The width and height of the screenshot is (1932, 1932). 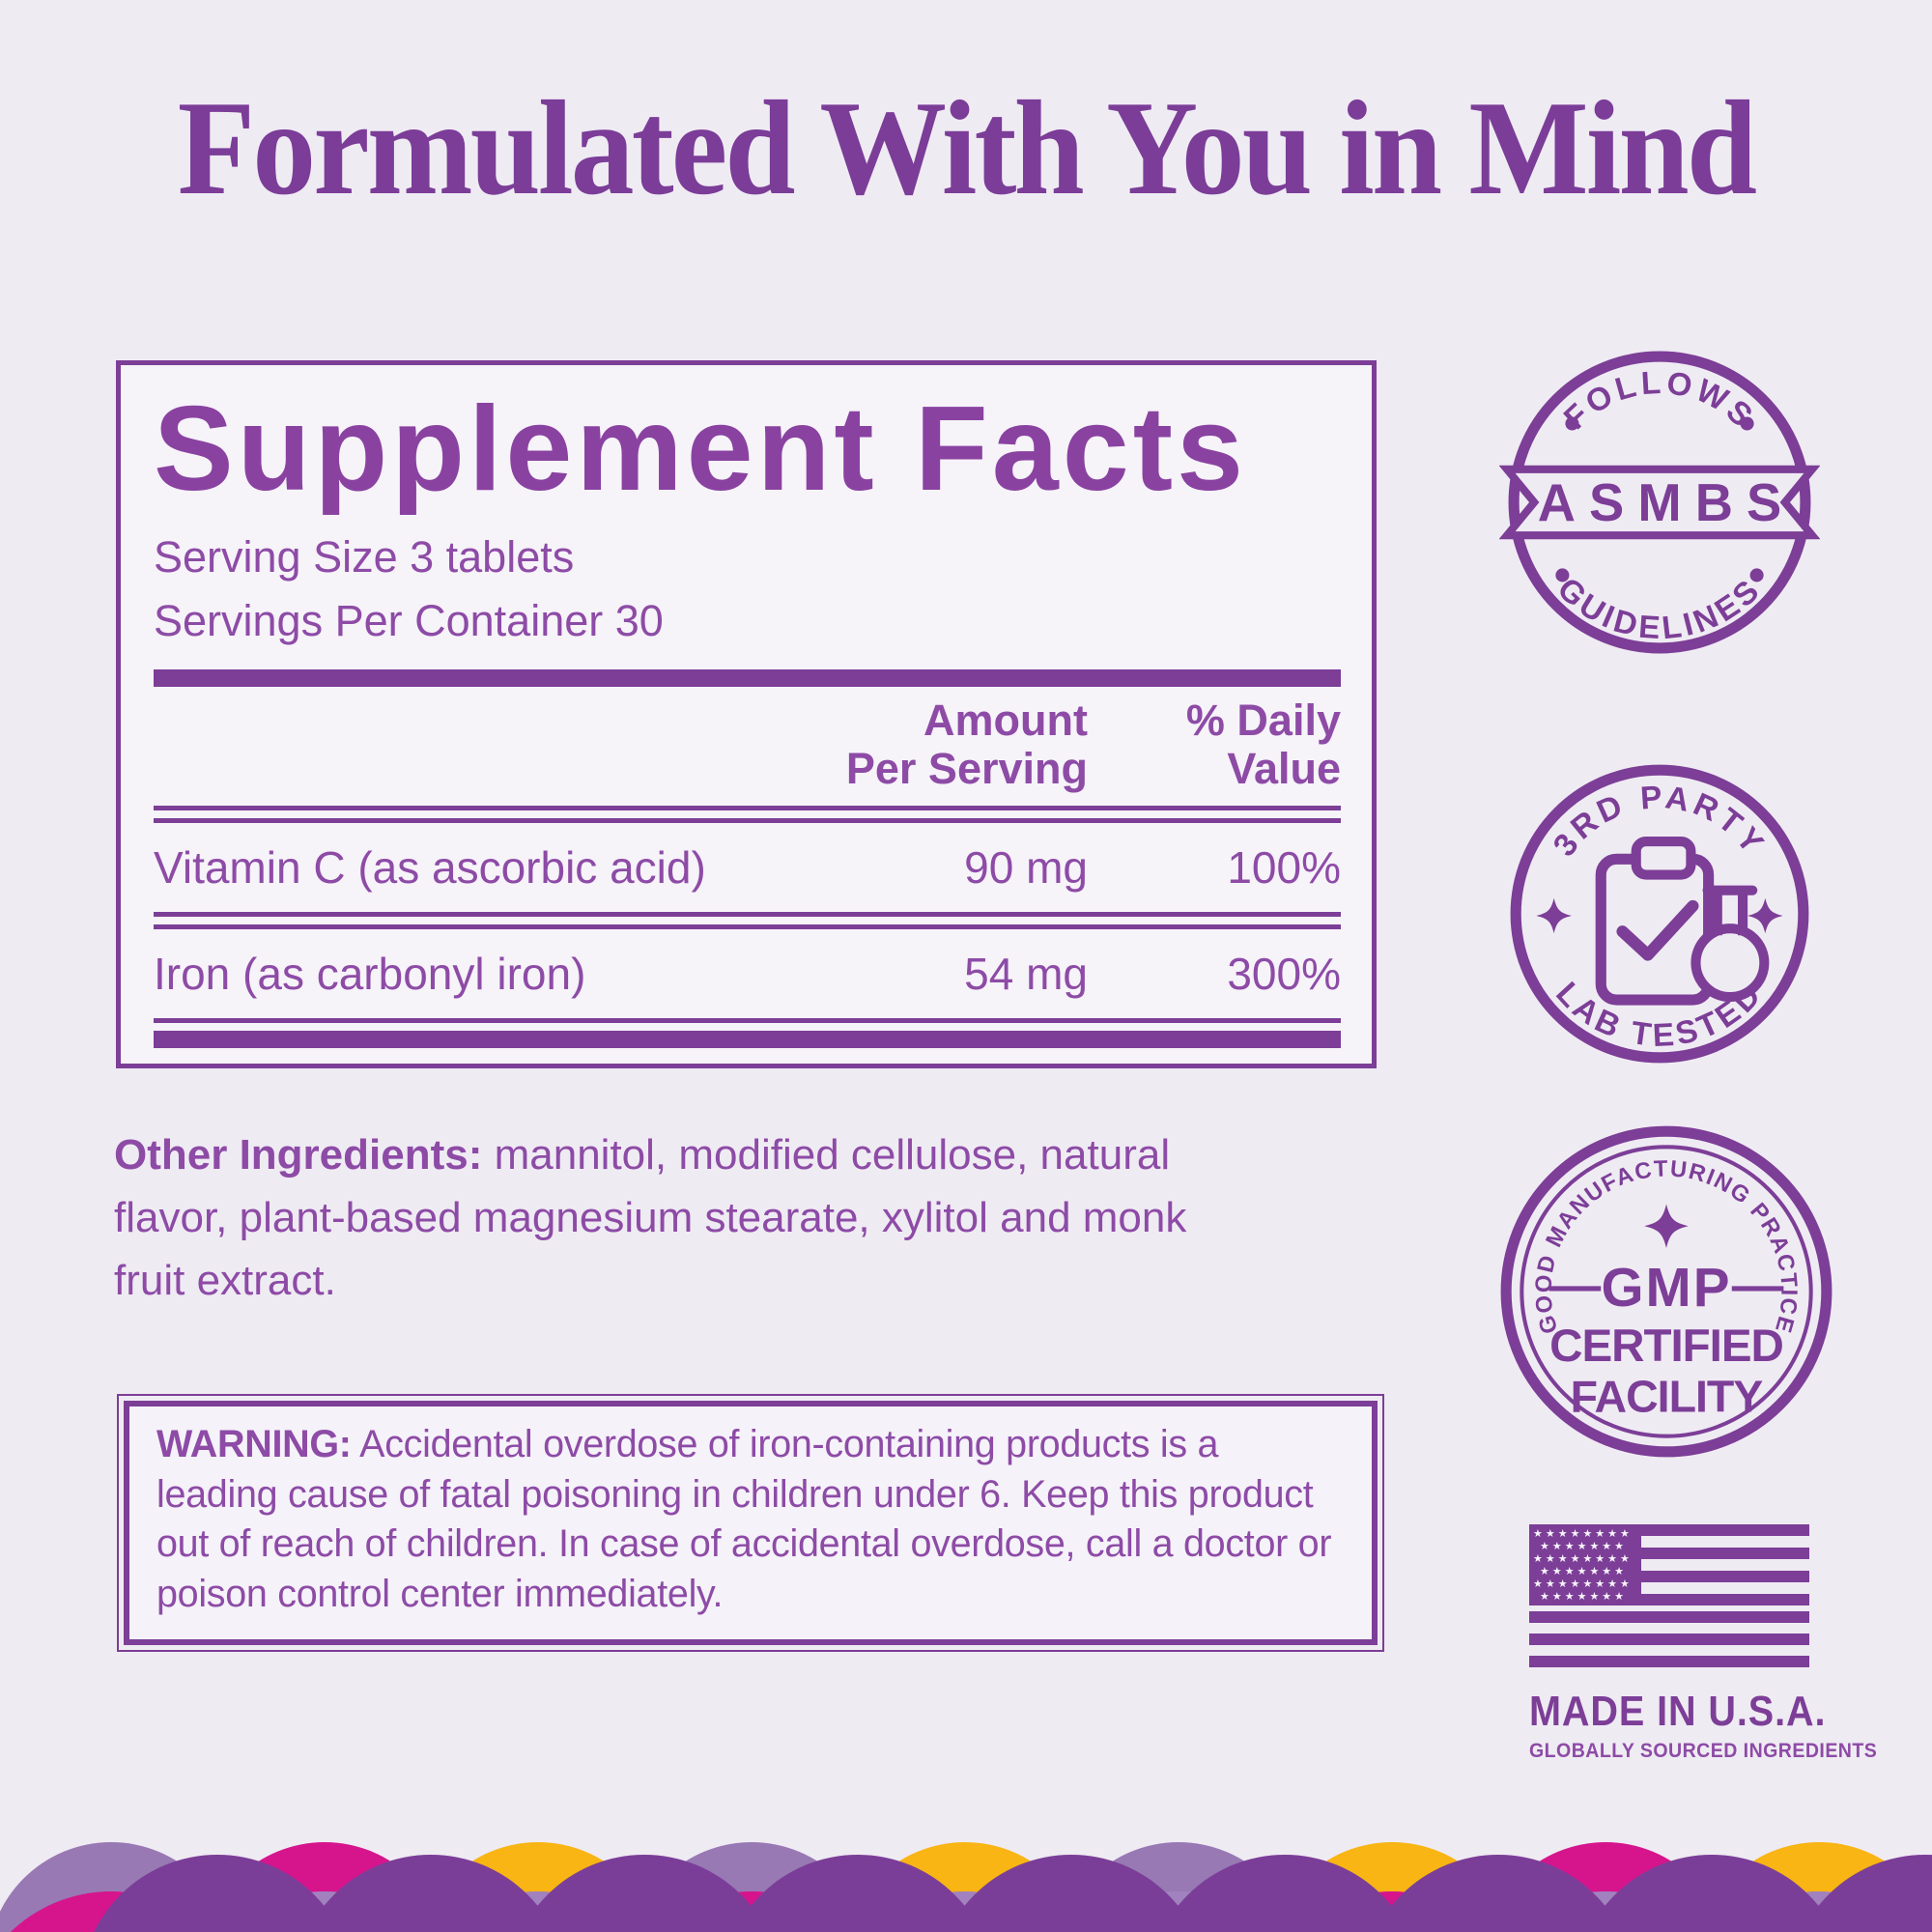 What do you see at coordinates (1667, 1396) in the screenshot?
I see `gmp-facility: FACILITY` at bounding box center [1667, 1396].